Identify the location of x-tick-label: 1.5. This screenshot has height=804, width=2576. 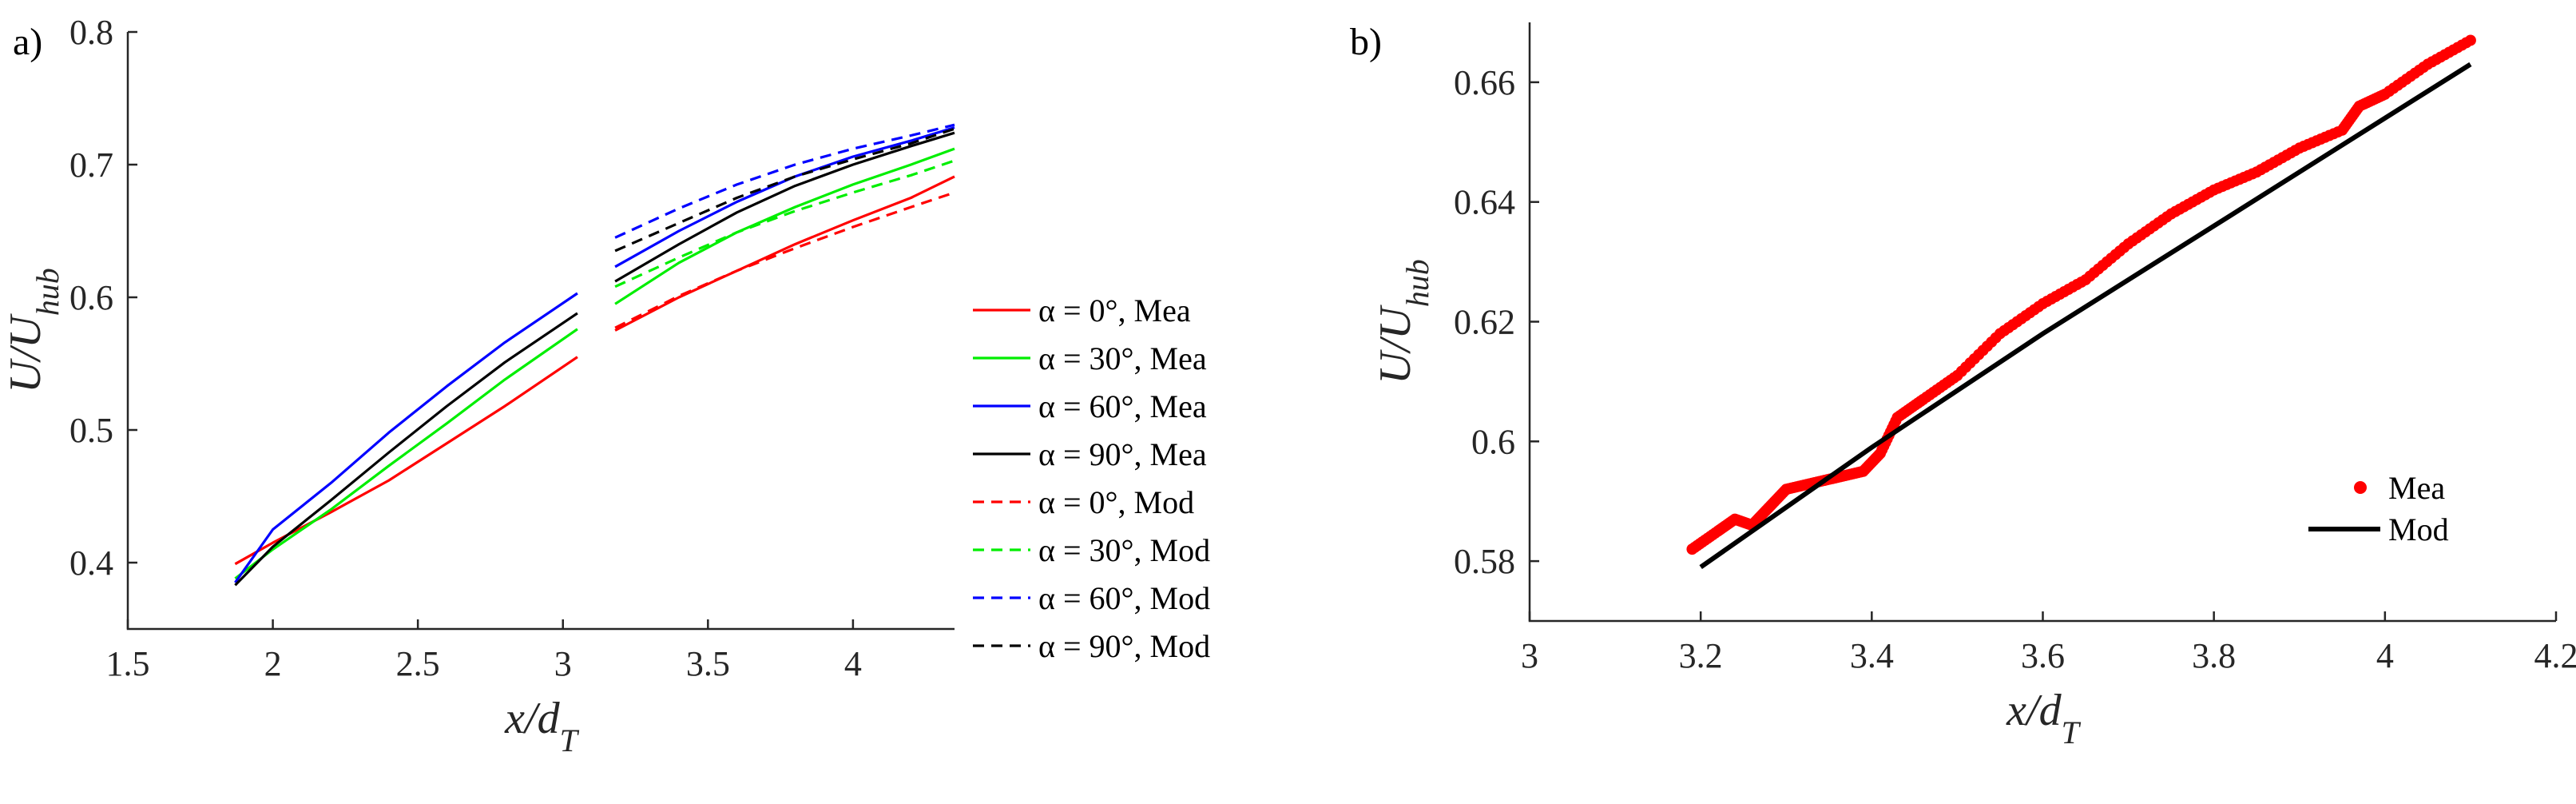
(128, 663).